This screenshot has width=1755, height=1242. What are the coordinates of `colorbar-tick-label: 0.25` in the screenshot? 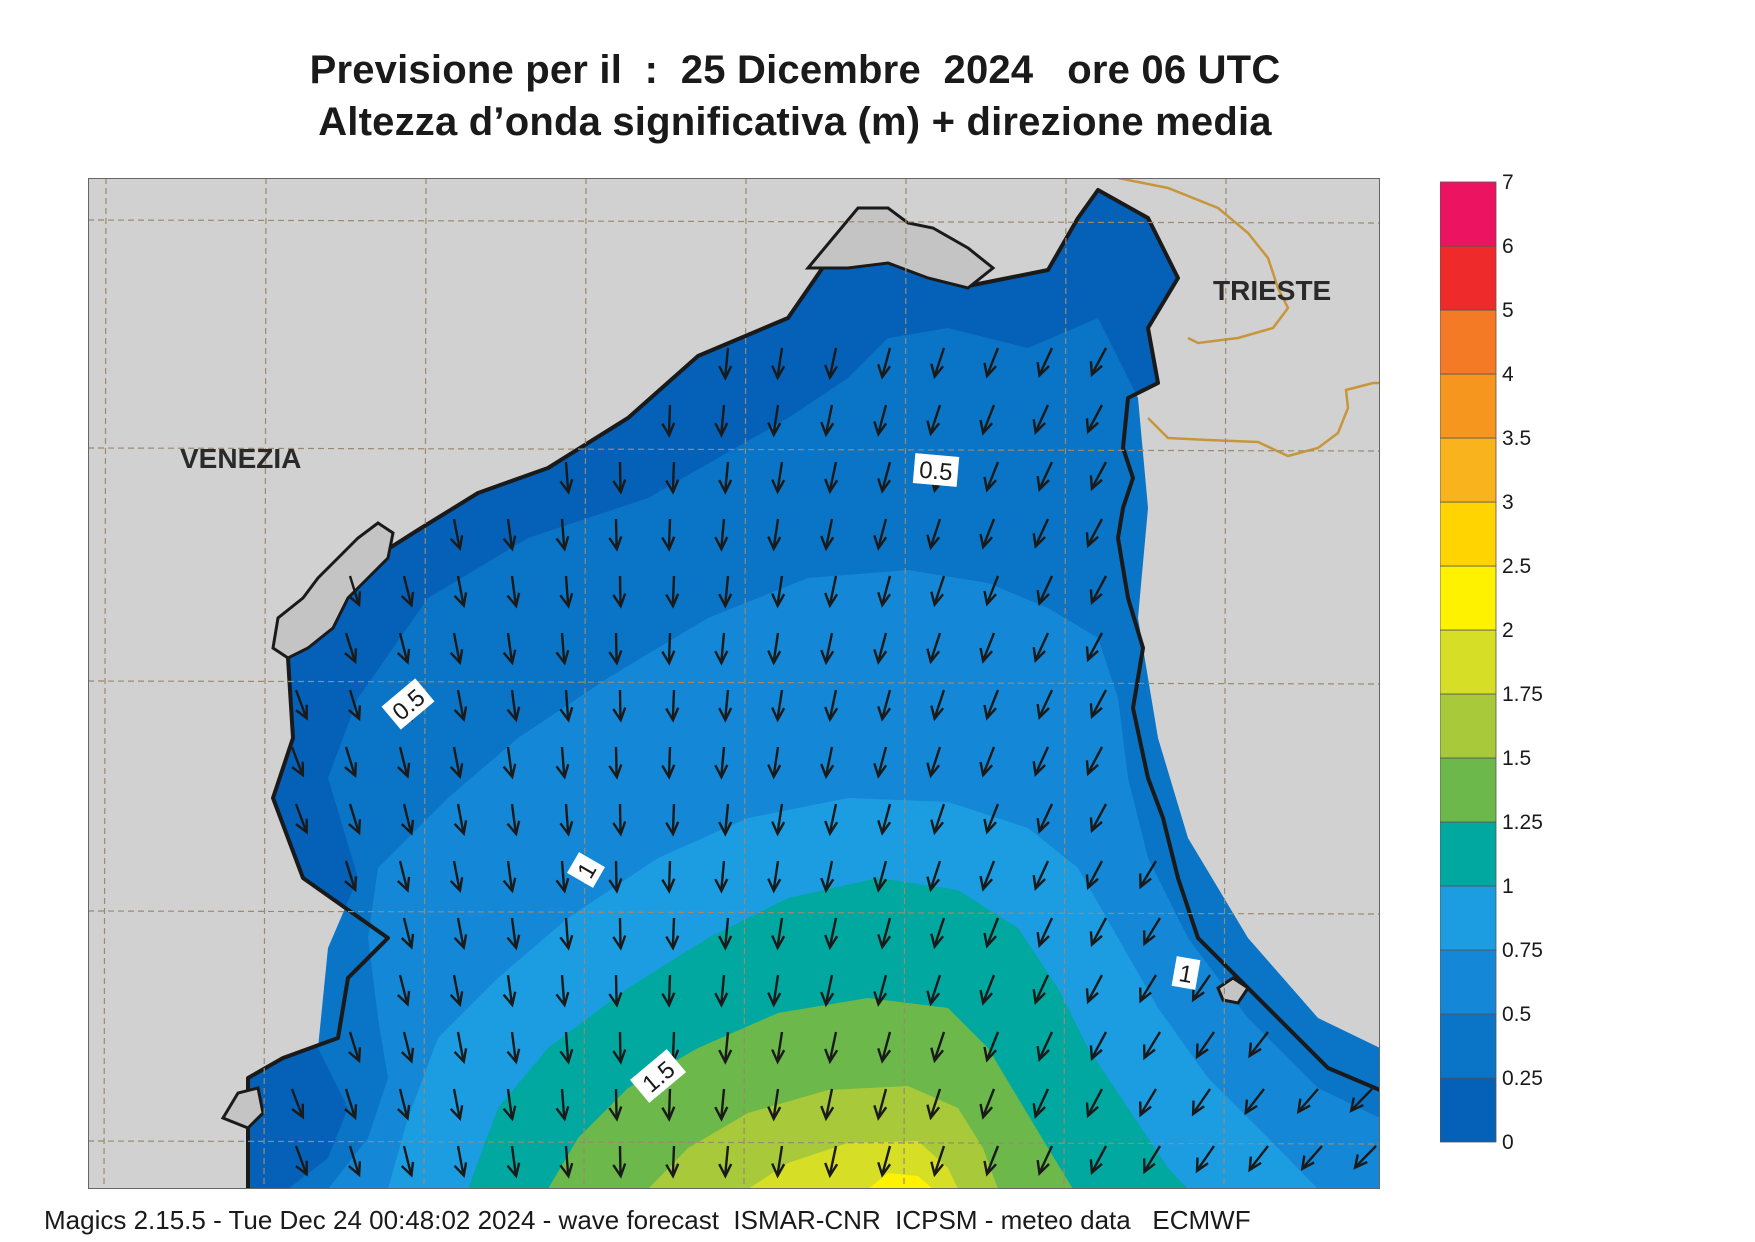 It's located at (1522, 1078).